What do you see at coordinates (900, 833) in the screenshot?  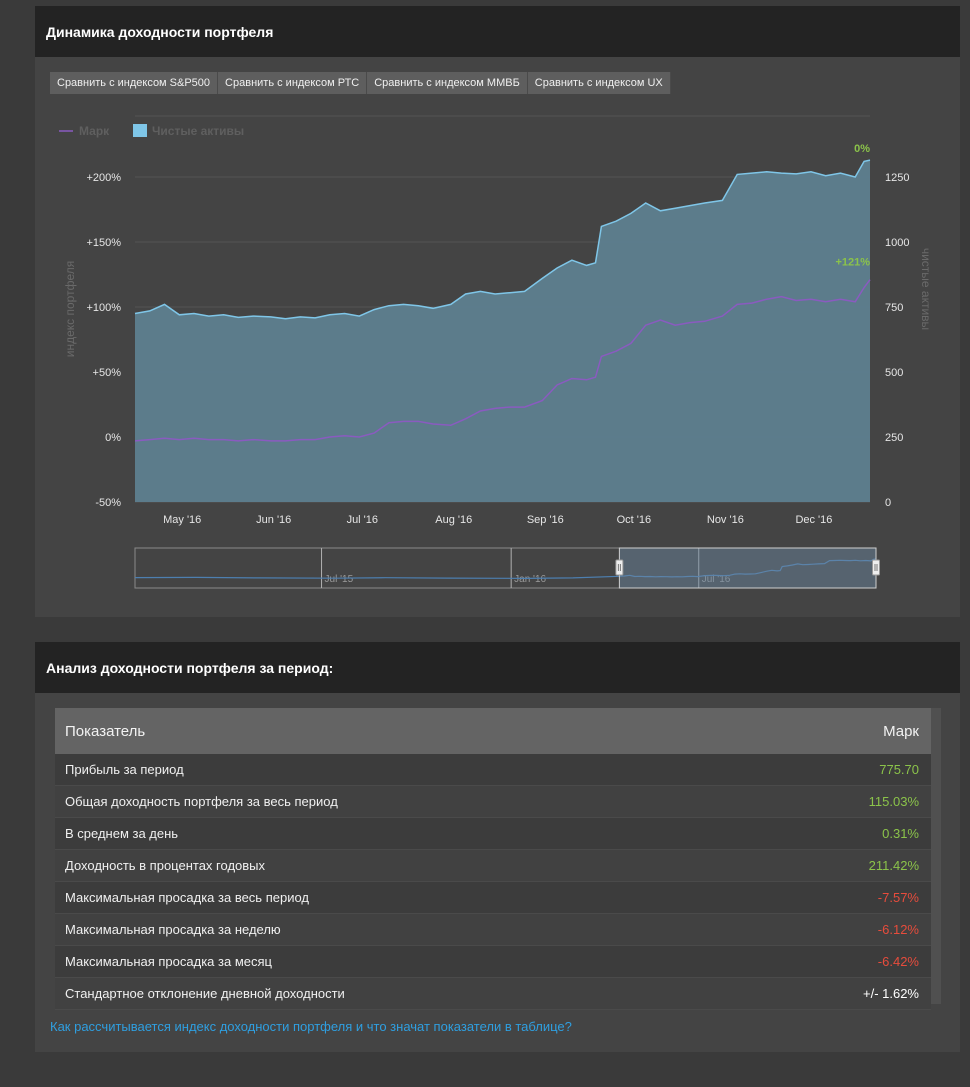 I see `metric-value: 0.31%` at bounding box center [900, 833].